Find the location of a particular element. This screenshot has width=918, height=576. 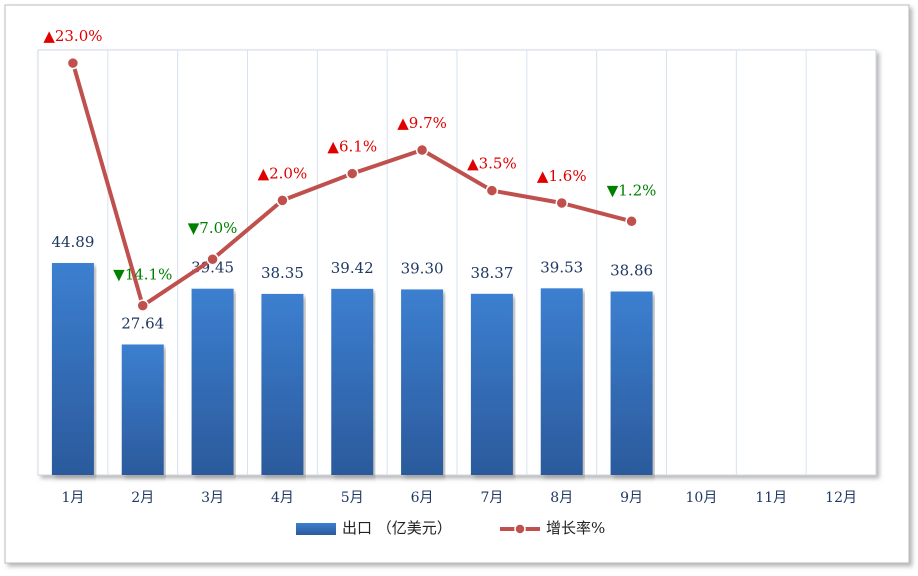

growth-label: ▲9.7% is located at coordinates (422, 123).